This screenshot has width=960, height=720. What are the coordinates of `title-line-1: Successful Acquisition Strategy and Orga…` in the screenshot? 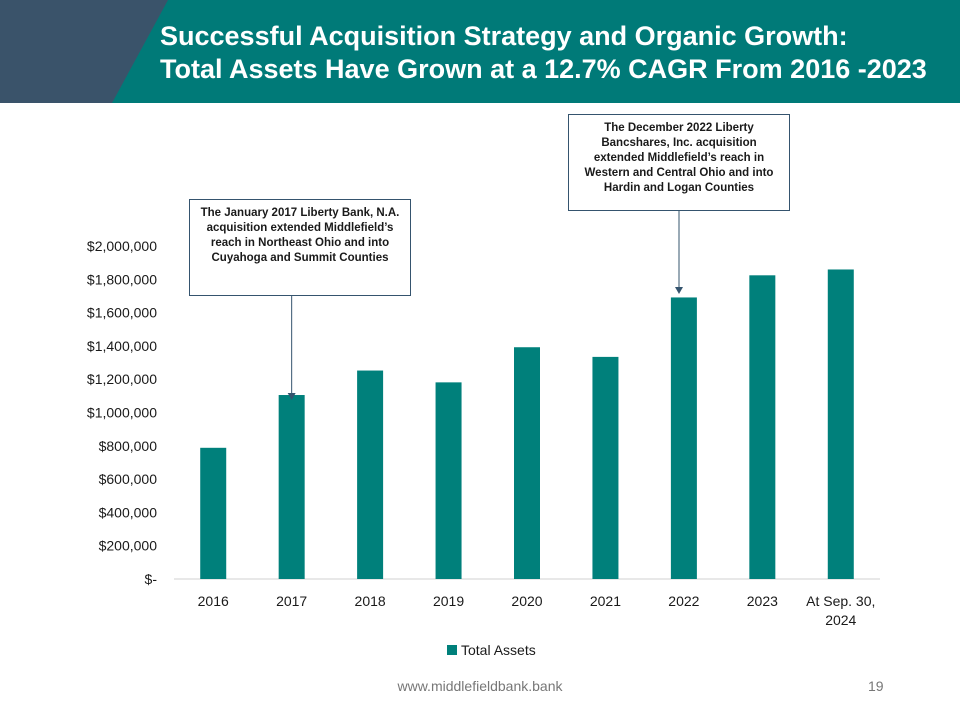 It's located at (504, 36).